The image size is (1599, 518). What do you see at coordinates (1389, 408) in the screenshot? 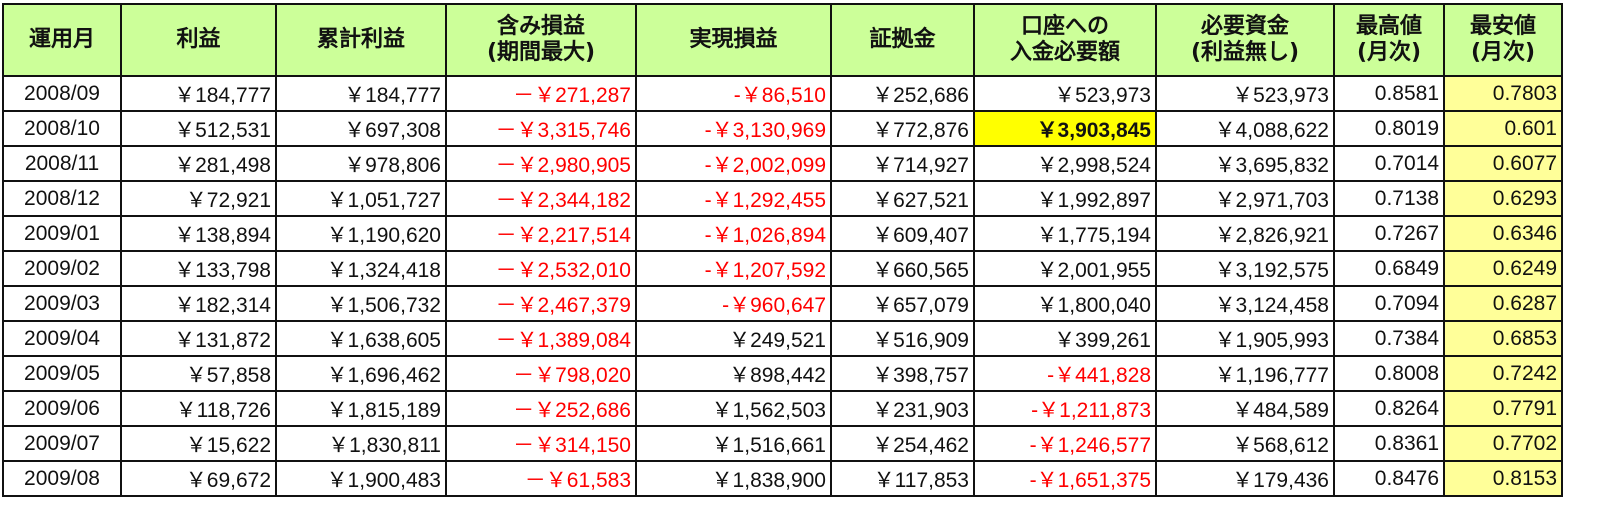
I see `cell-monthly-high: 0.8264` at bounding box center [1389, 408].